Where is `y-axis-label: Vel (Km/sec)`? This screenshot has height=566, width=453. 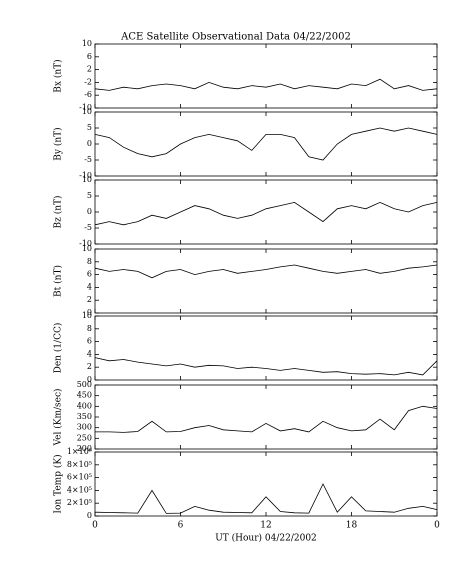 y-axis-label: Vel (Km/sec) is located at coordinates (58, 417).